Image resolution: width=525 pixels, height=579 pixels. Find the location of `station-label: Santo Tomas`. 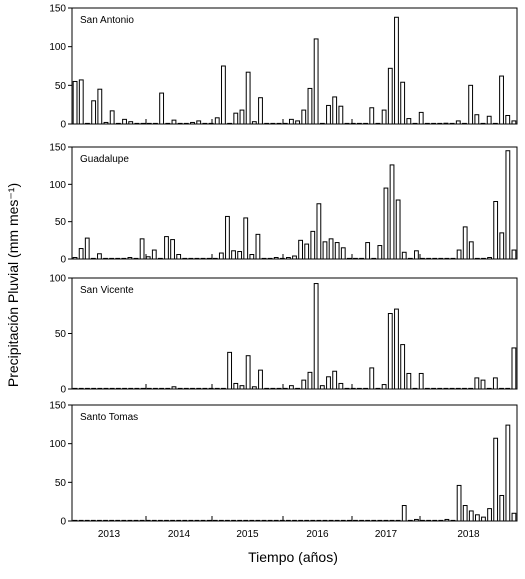

station-label: Santo Tomas is located at coordinates (109, 417).